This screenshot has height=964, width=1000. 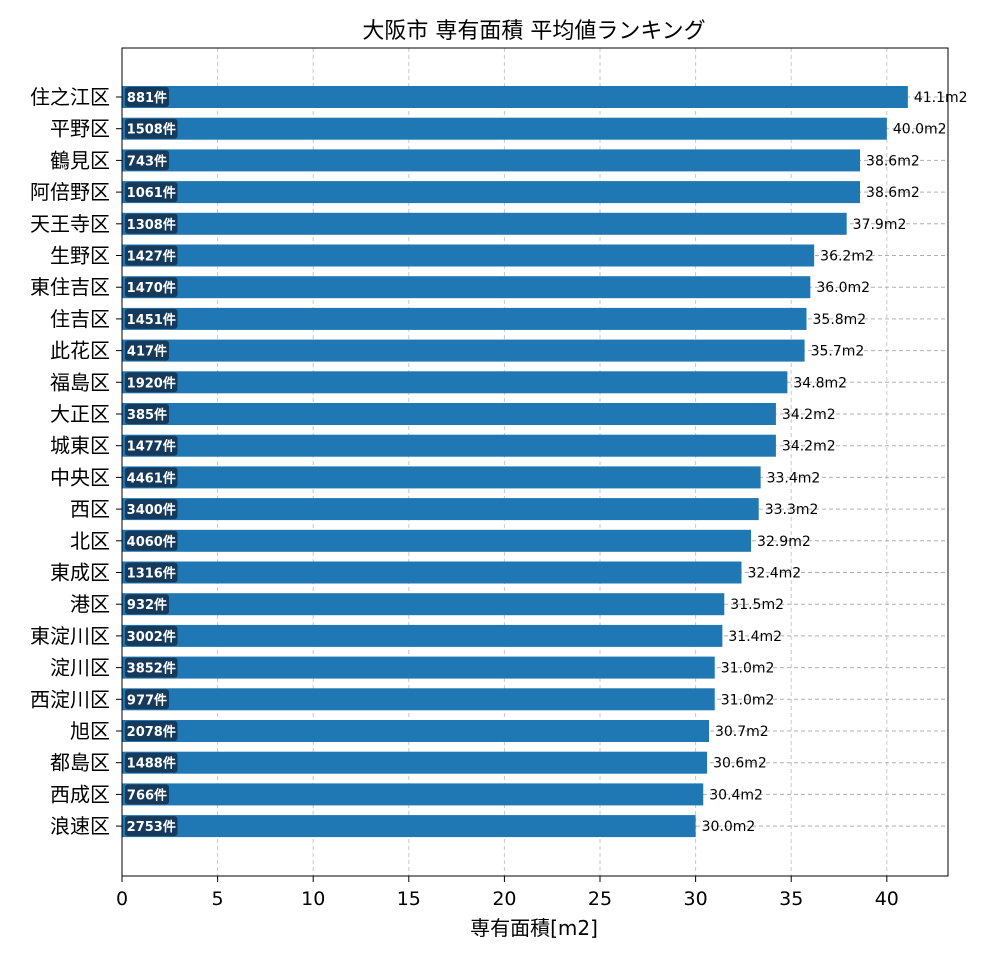 I want to click on value-label: 30.7m2, so click(x=742, y=732).